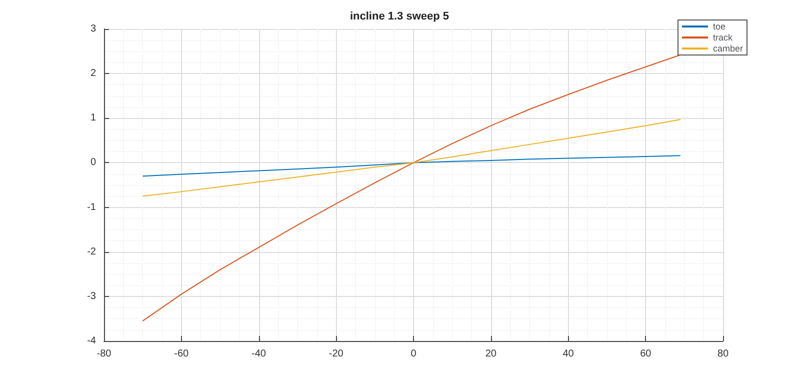 Image resolution: width=799 pixels, height=381 pixels. What do you see at coordinates (91, 341) in the screenshot?
I see `y-tick-label: -4` at bounding box center [91, 341].